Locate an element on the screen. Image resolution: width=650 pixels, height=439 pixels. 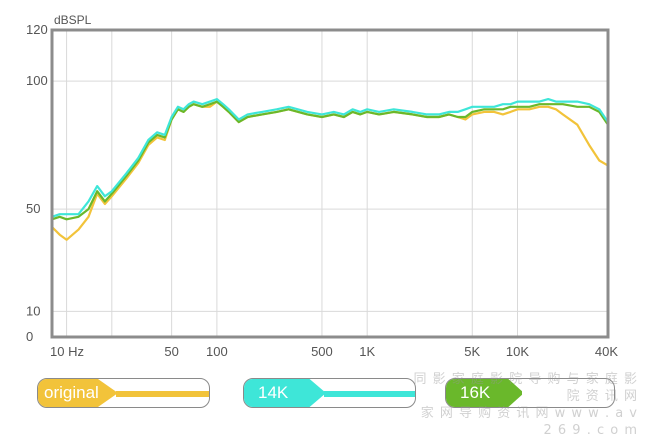
y-tick-label: 50 is located at coordinates (33, 208).